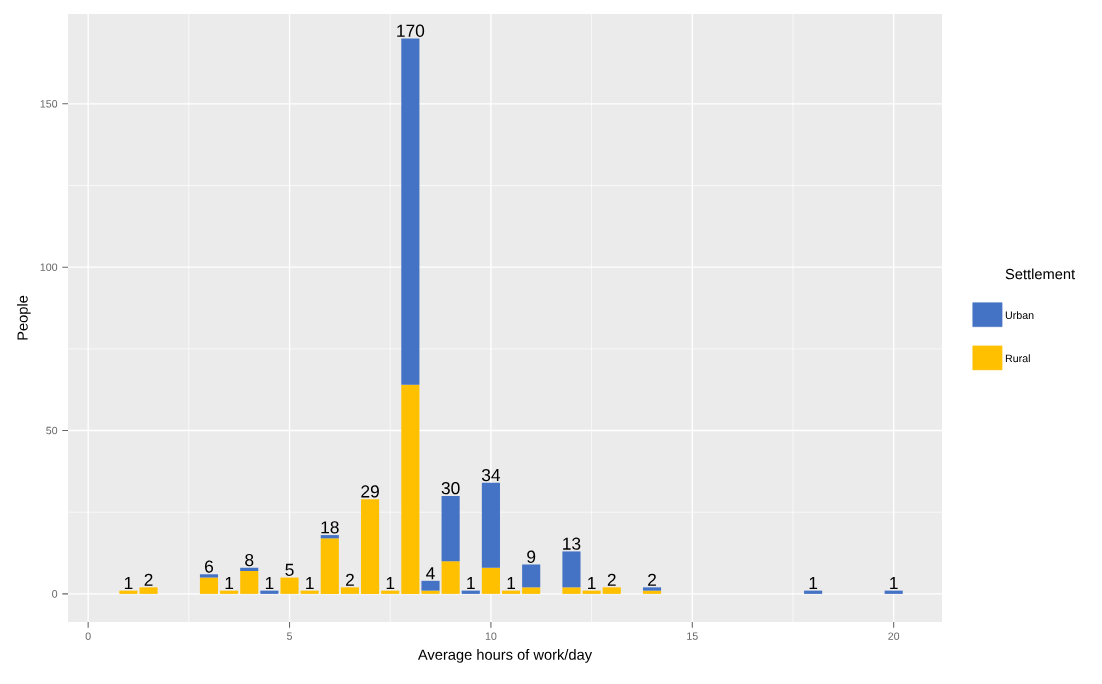 The image size is (1102, 684). I want to click on total-label: 4, so click(430, 573).